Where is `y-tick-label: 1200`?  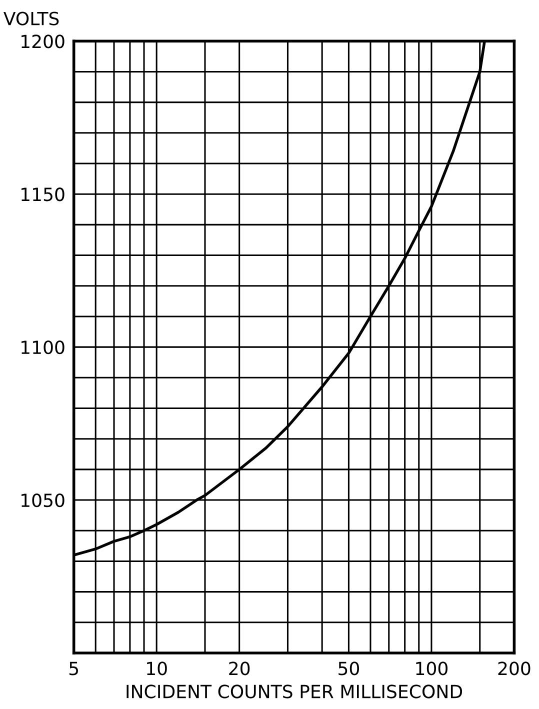 y-tick-label: 1200 is located at coordinates (43, 41).